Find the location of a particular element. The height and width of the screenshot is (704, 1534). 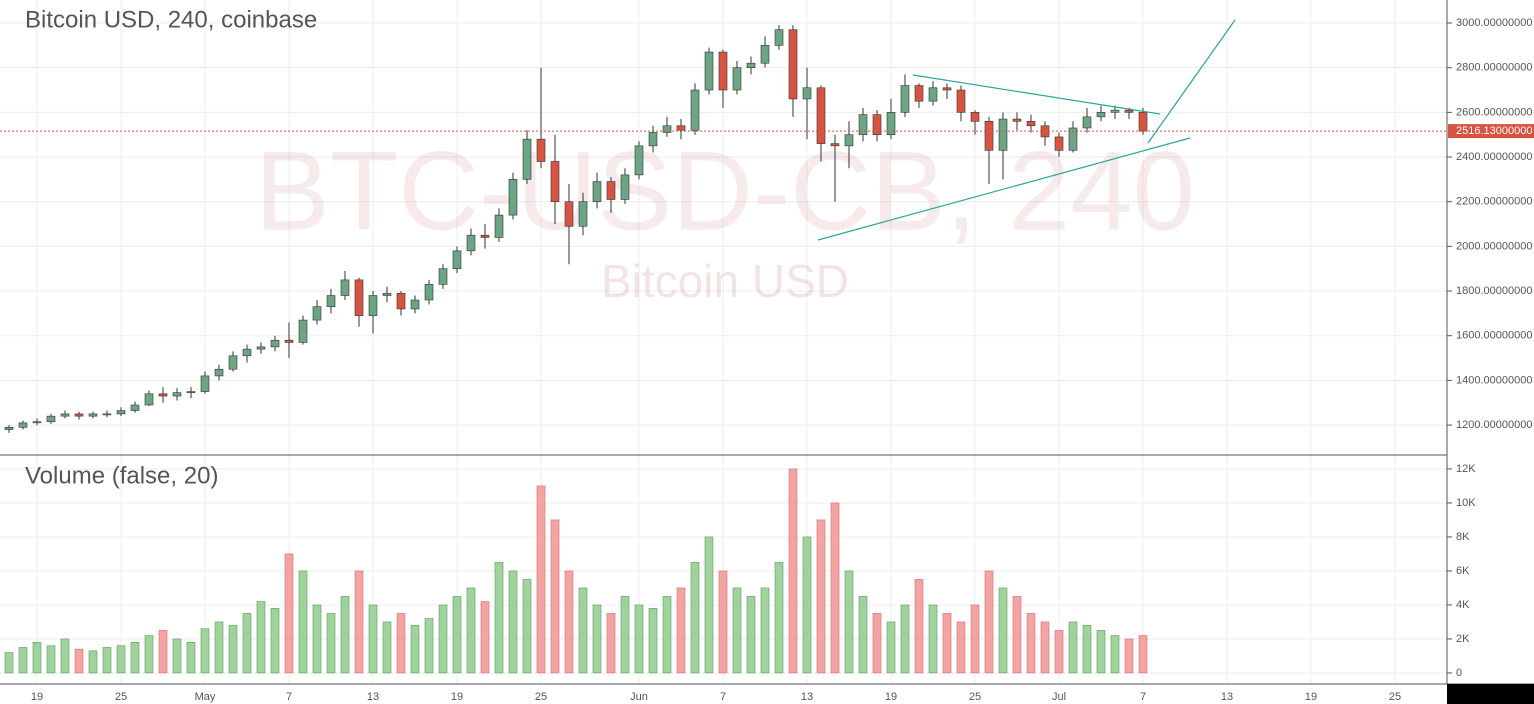

y-tick-label: 2800.00000000 is located at coordinates (1494, 68).